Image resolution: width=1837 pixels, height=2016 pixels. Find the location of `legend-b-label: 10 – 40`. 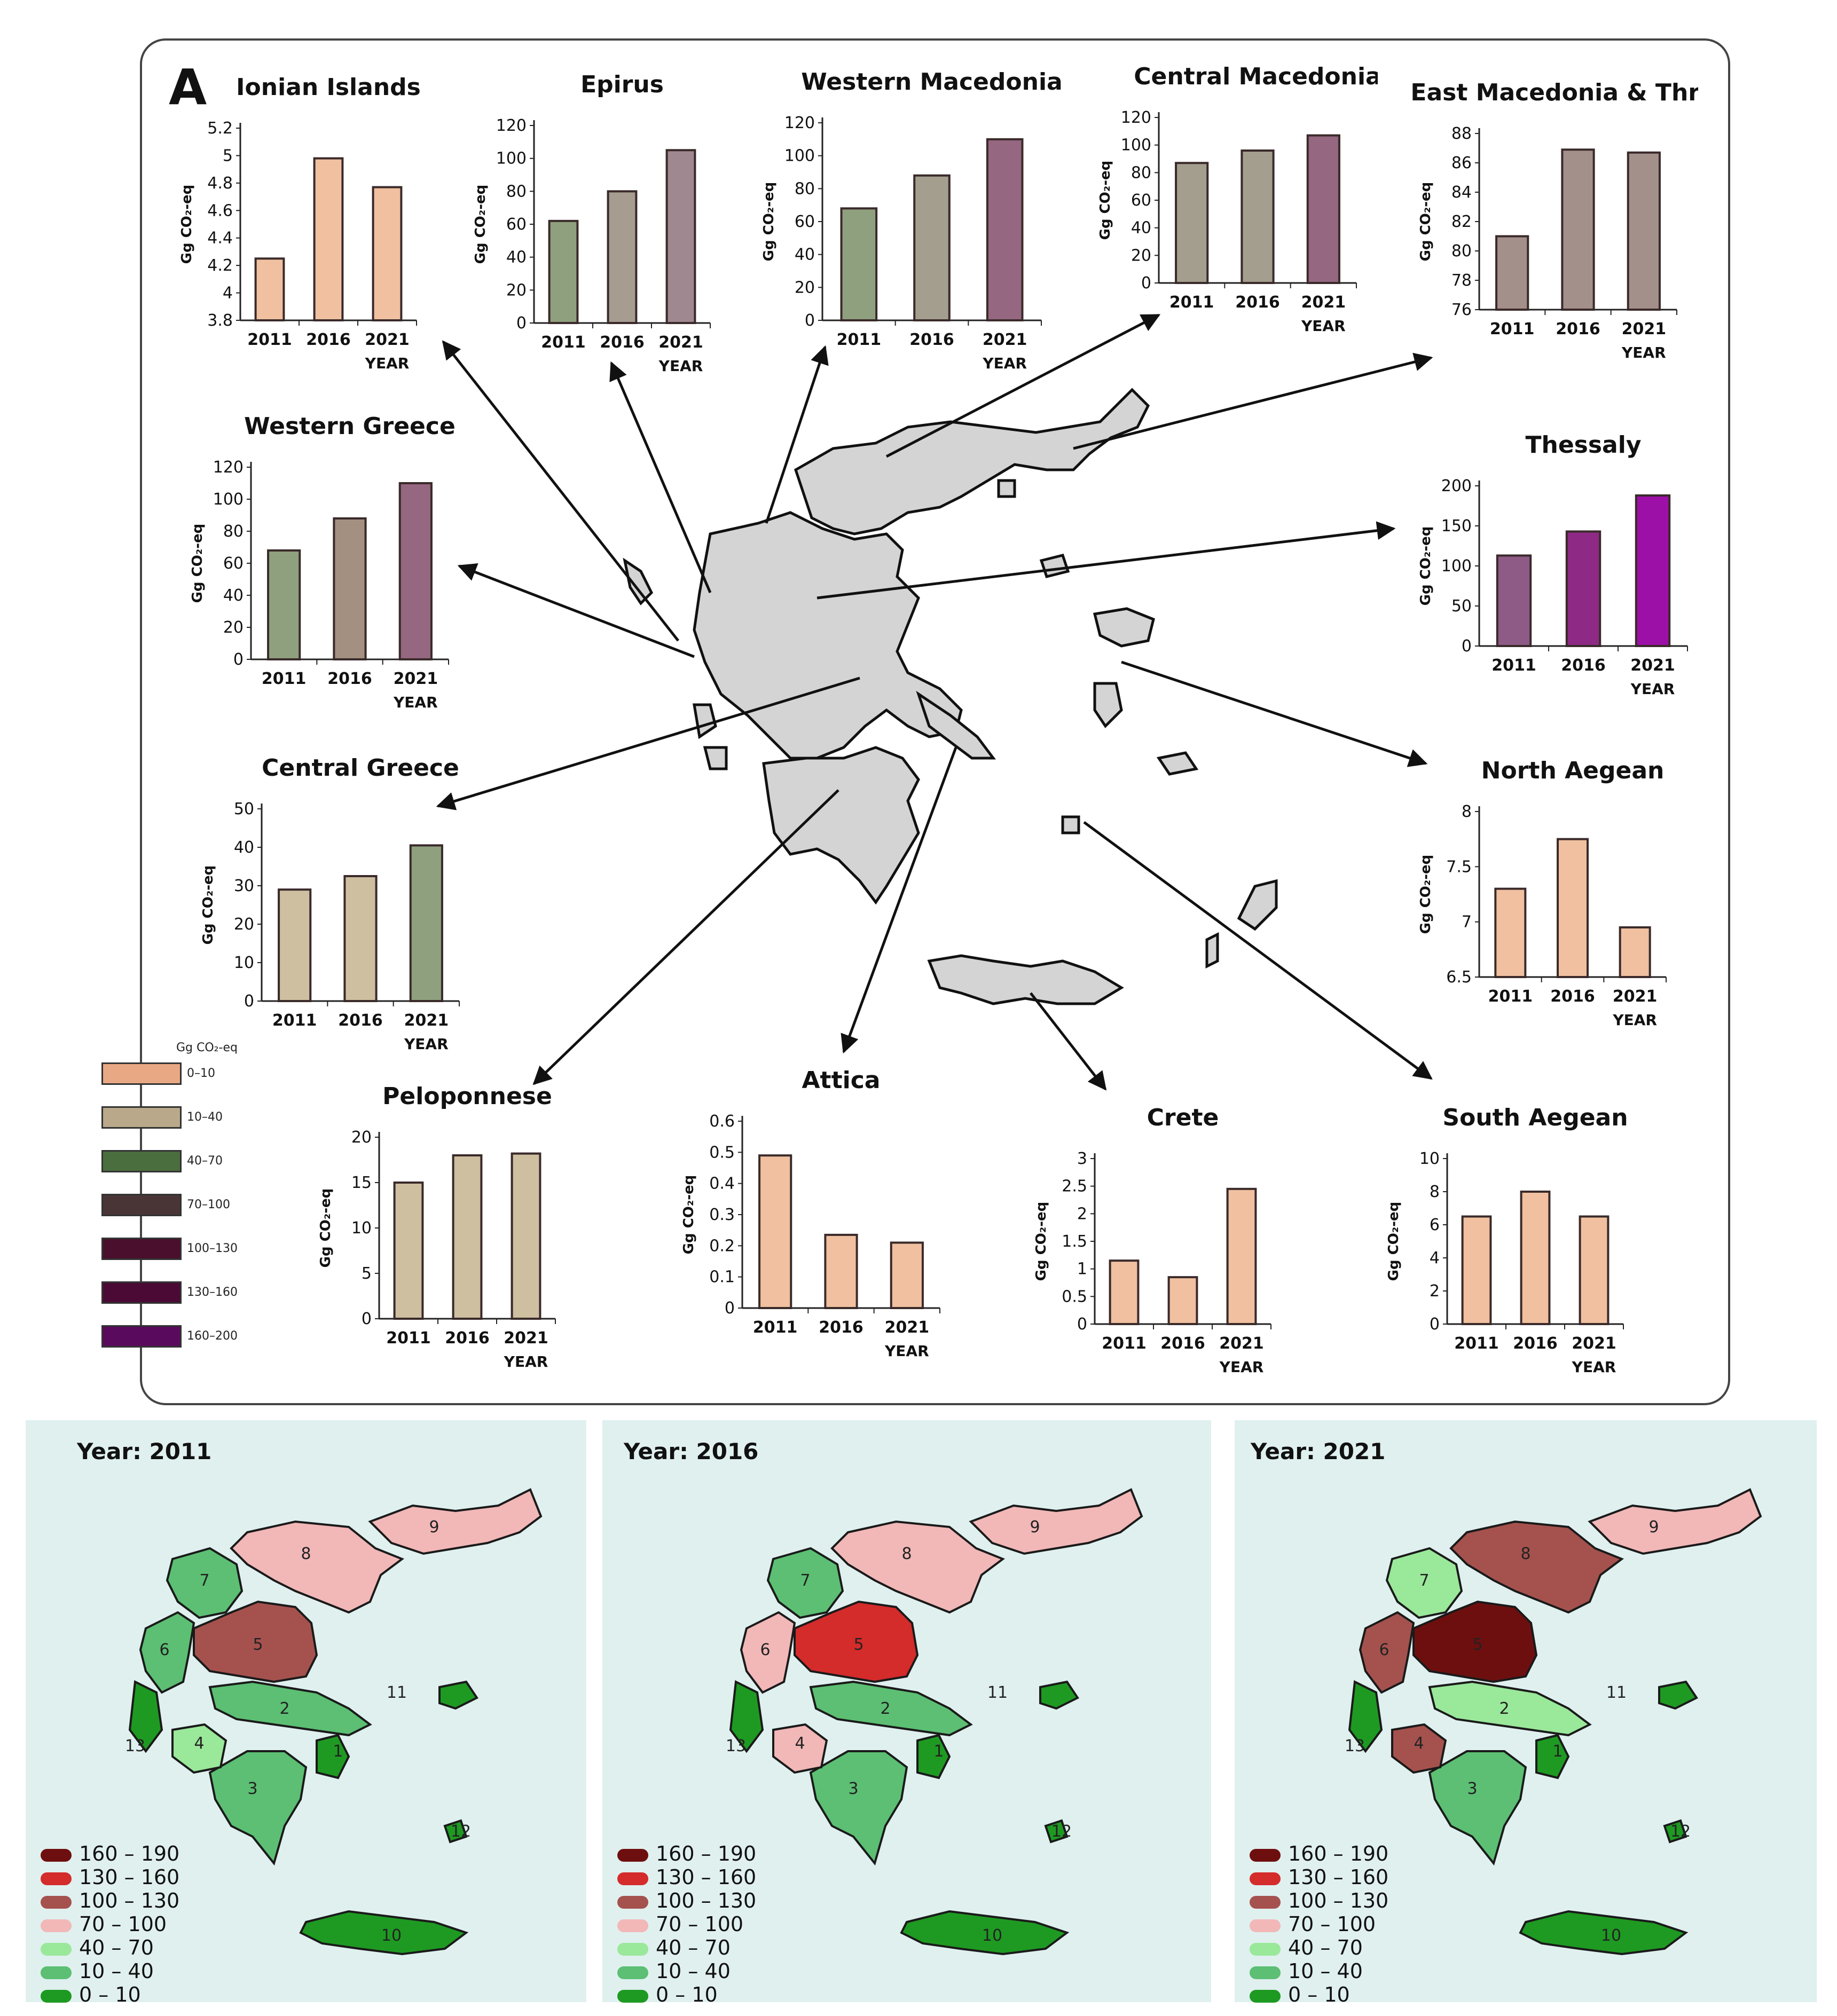

legend-b-label: 10 – 40 is located at coordinates (694, 1971).